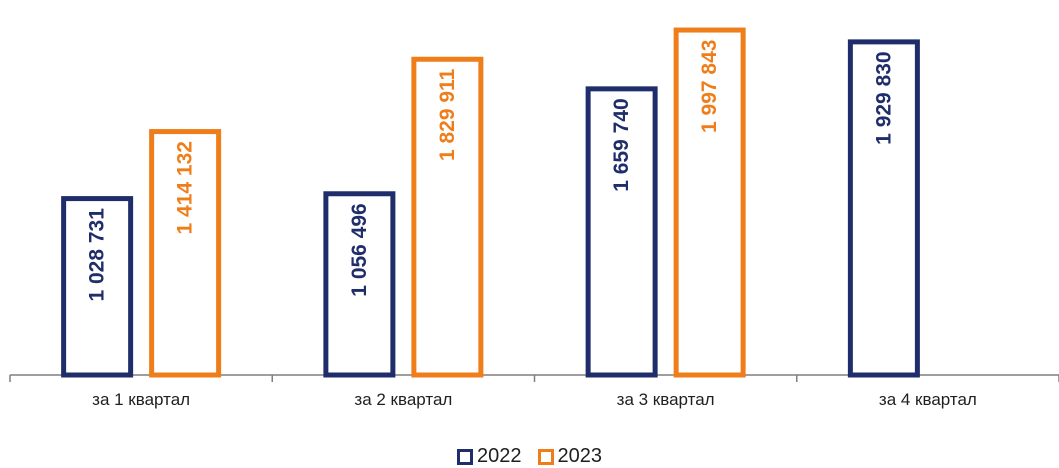 This screenshot has width=1059, height=468. I want to click on data-label-2022-4: 1 929 830, so click(883, 97).